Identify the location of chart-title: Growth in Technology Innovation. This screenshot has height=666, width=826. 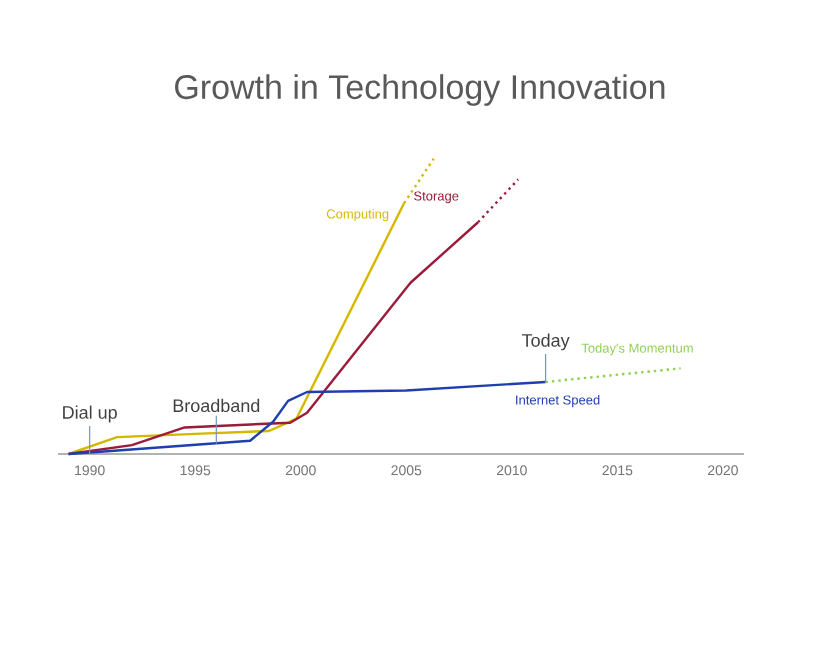
(420, 90).